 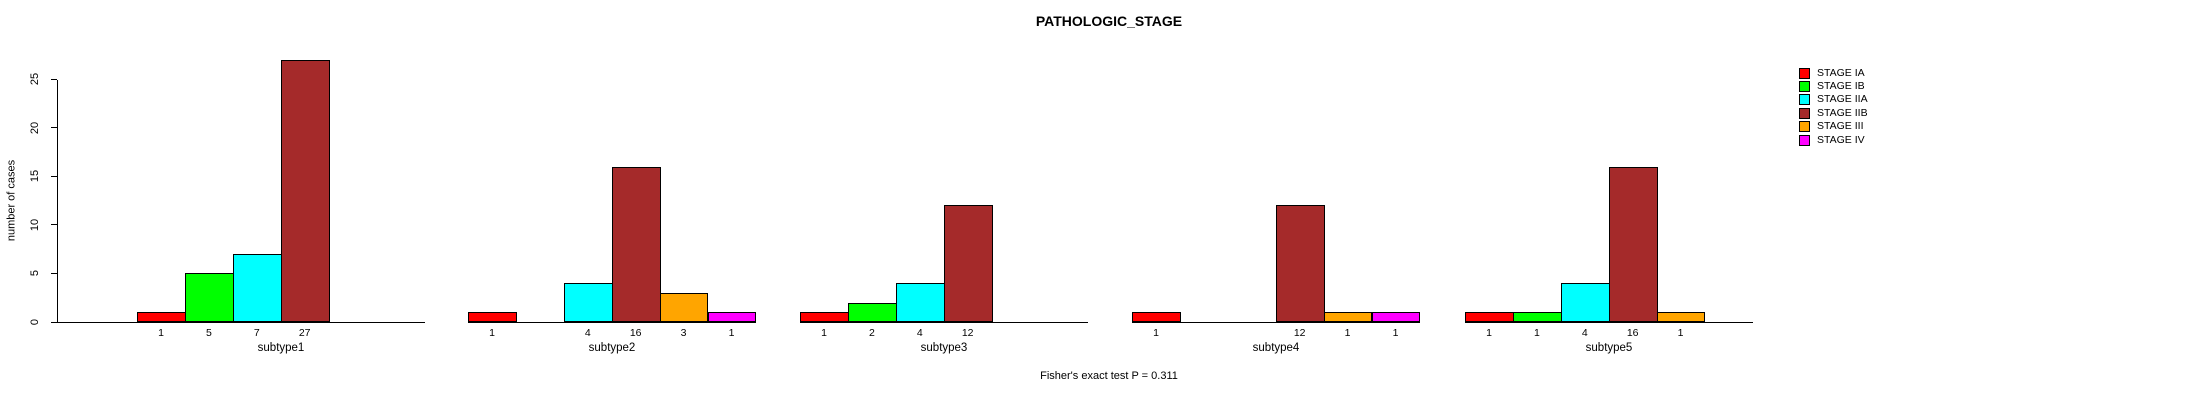 What do you see at coordinates (1842, 112) in the screenshot?
I see `legend-label: STAGE IIB` at bounding box center [1842, 112].